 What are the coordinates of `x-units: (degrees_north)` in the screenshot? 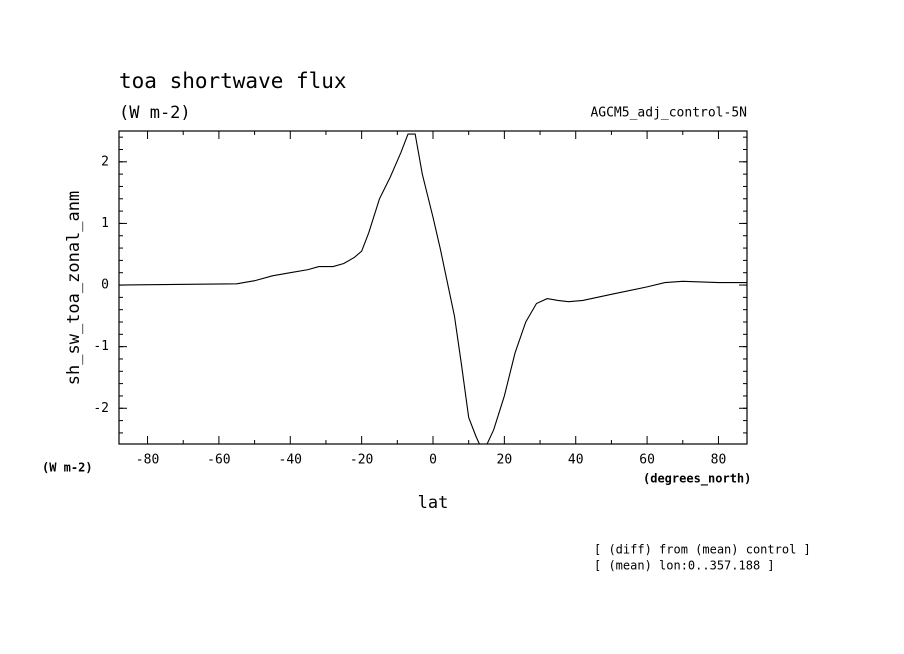 It's located at (697, 479).